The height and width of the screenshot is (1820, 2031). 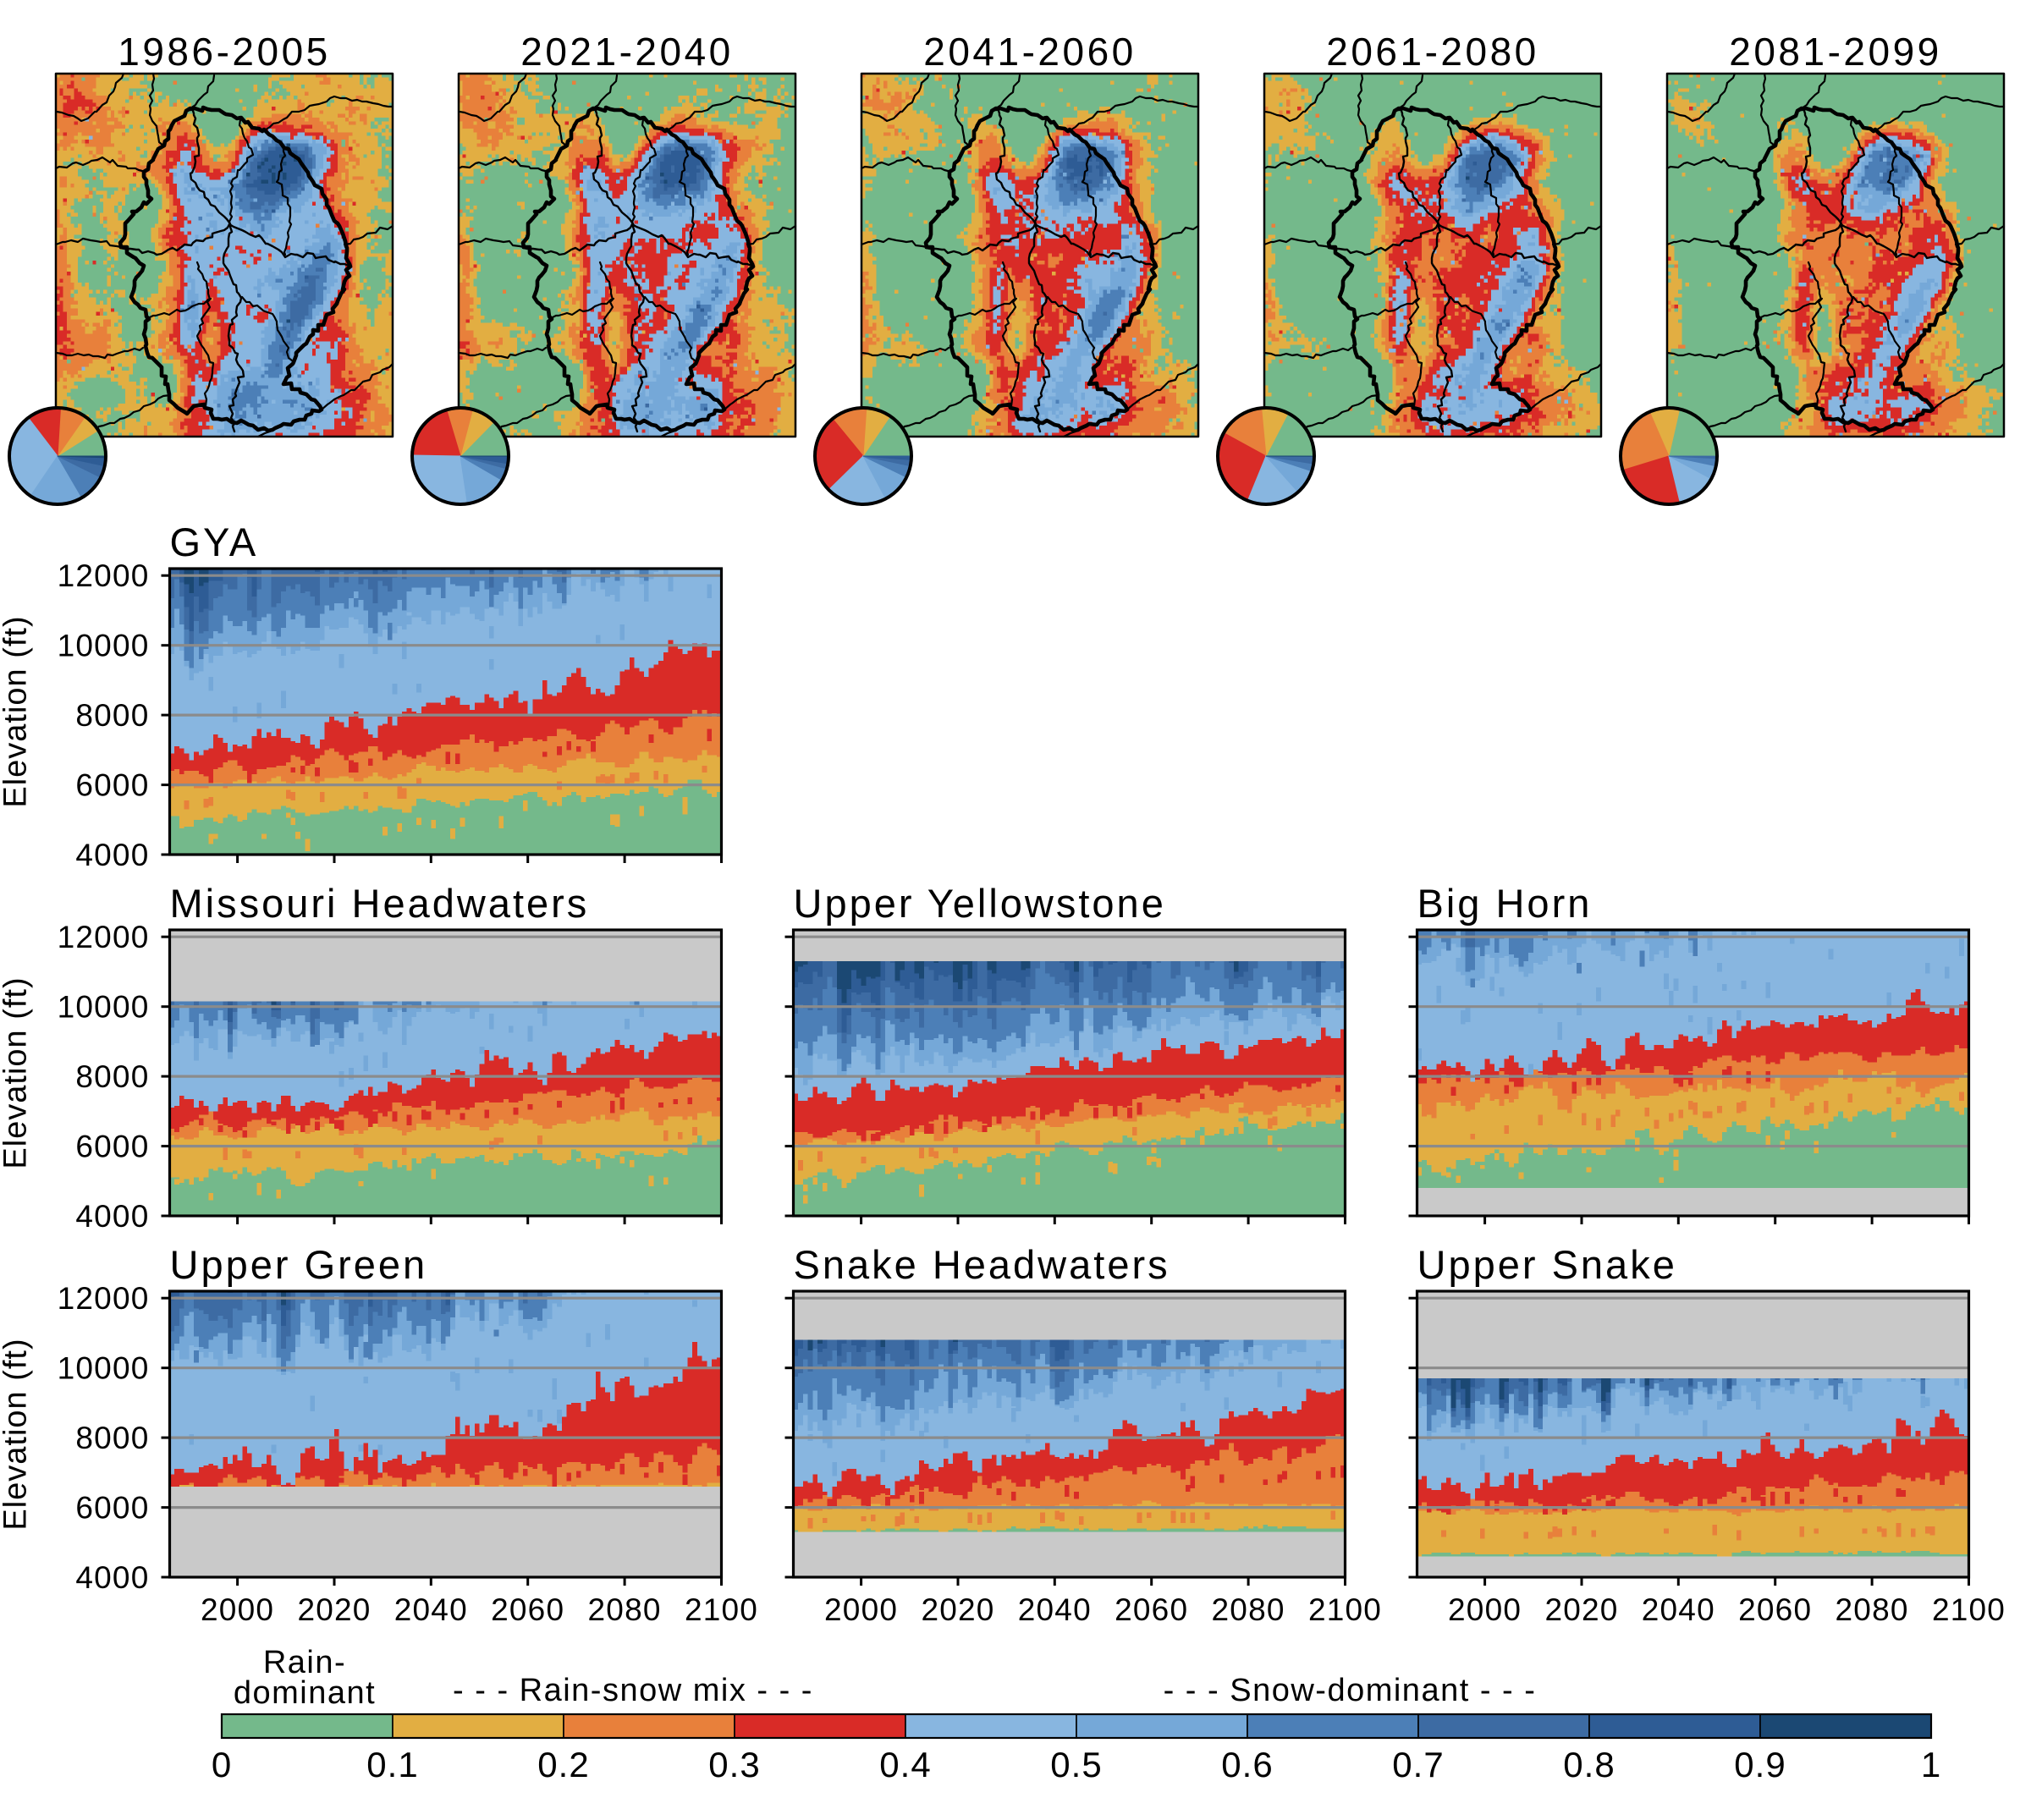 I want to click on svg-text: Big Horn, so click(x=1505, y=903).